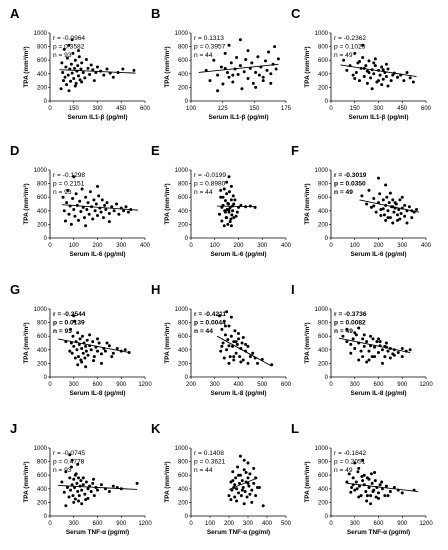 The image size is (448, 550). What do you see at coordinates (402, 385) in the screenshot?
I see `x-tick-label: 900` at bounding box center [402, 385].